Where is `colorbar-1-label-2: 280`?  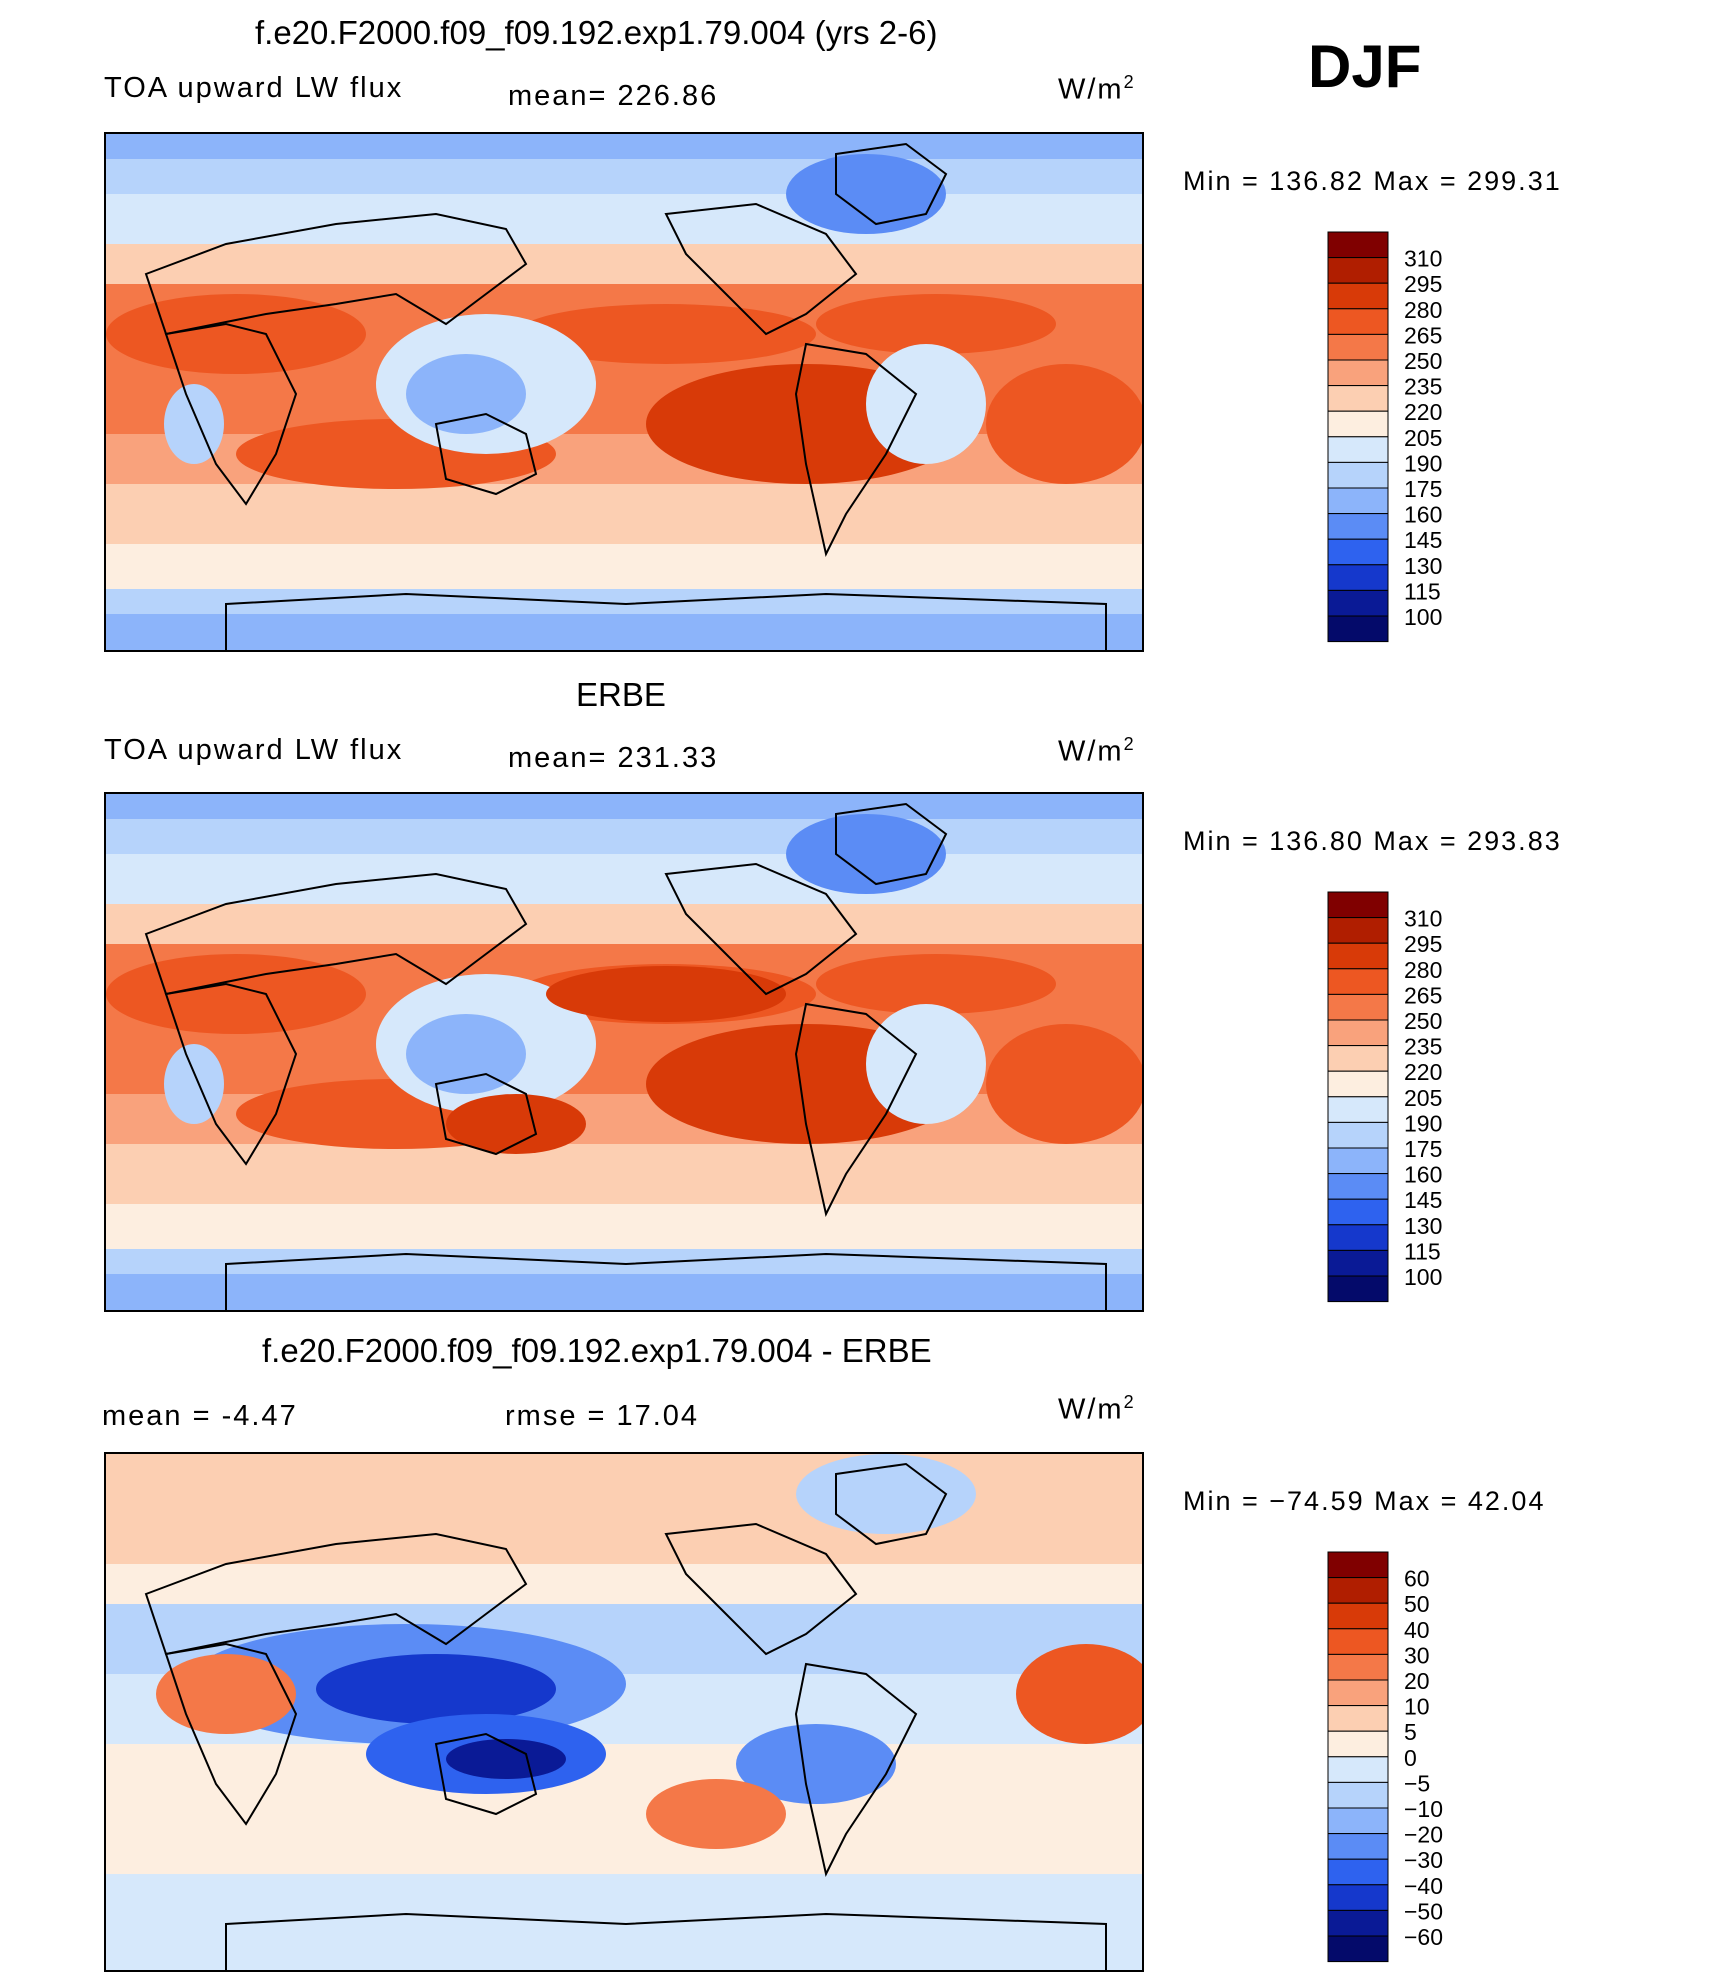 colorbar-1-label-2: 280 is located at coordinates (1423, 310).